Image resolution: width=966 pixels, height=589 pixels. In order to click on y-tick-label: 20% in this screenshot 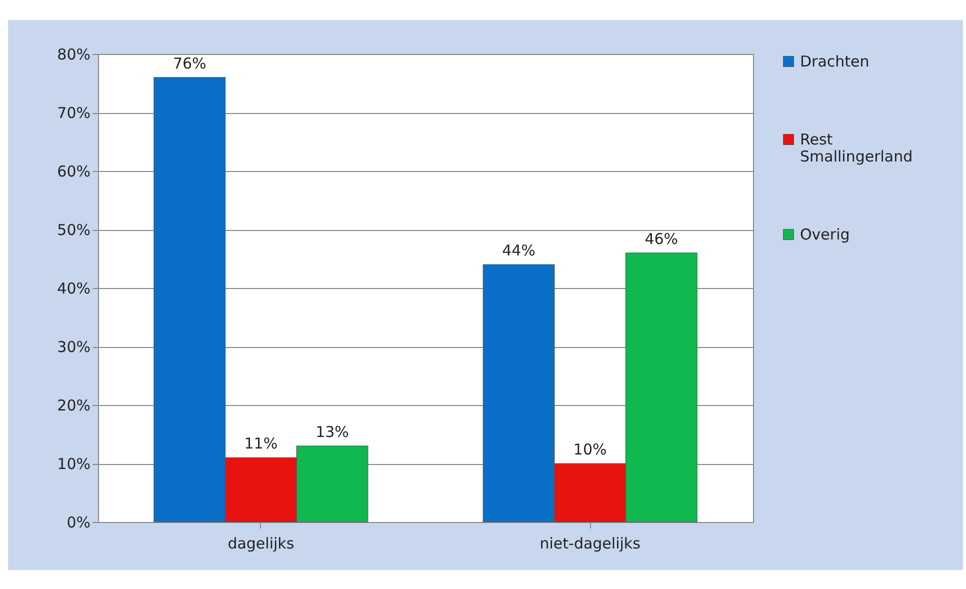, I will do `click(73, 405)`.